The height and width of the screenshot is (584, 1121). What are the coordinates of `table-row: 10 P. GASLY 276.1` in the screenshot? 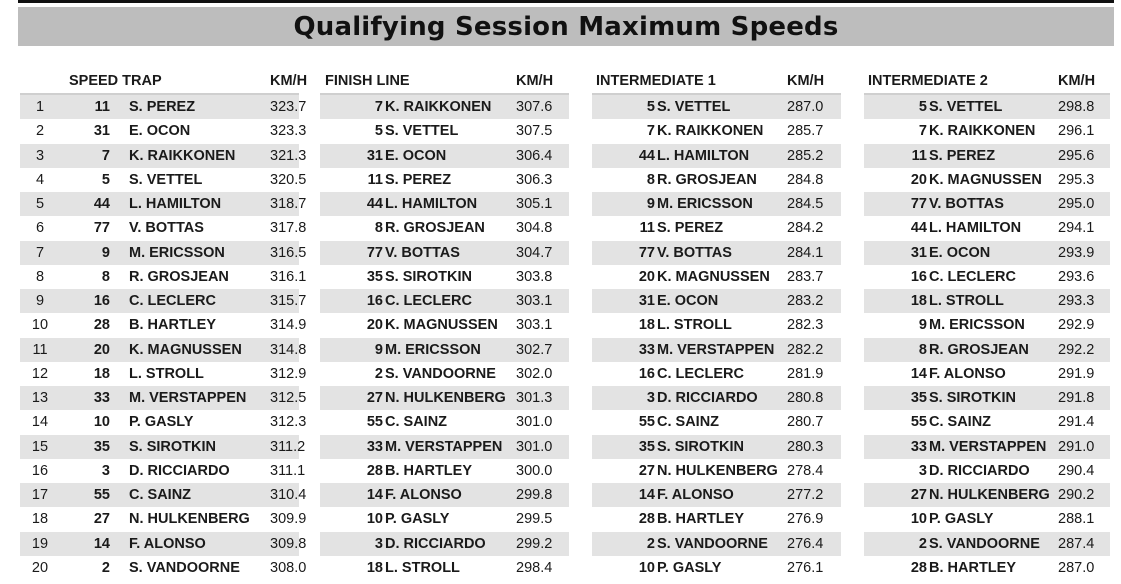 It's located at (716, 568).